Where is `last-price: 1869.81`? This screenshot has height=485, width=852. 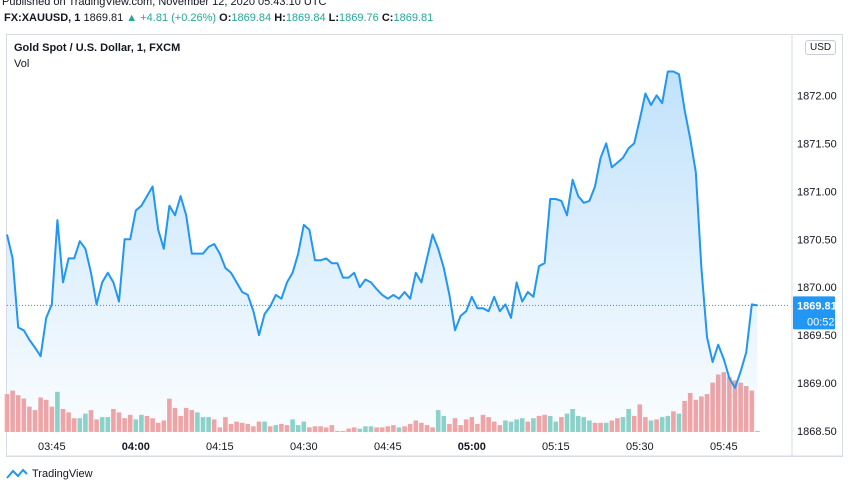 last-price: 1869.81 is located at coordinates (103, 18).